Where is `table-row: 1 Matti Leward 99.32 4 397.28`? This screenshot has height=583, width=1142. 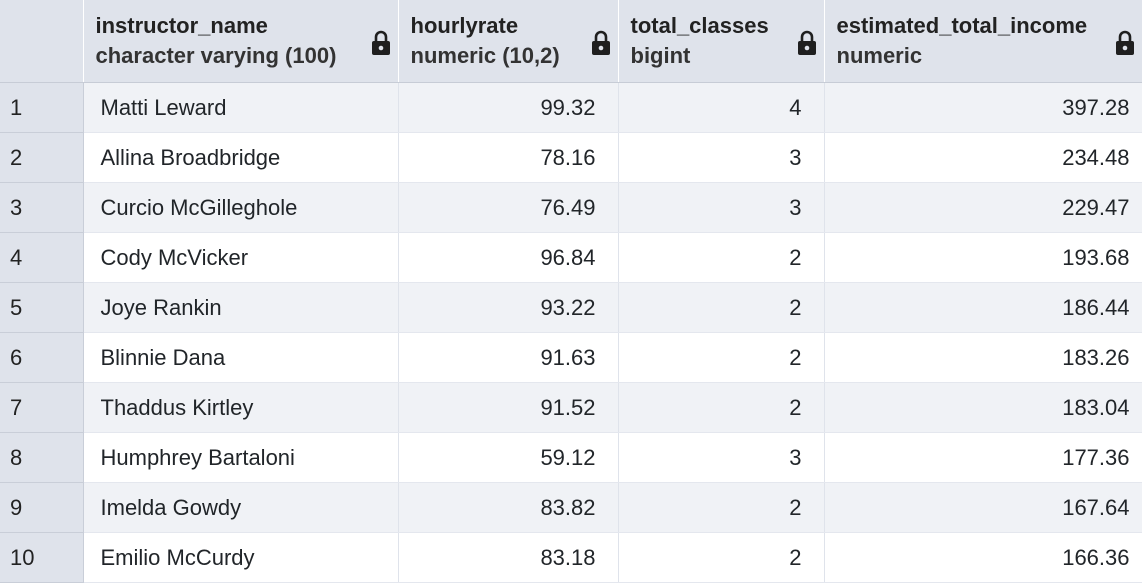 table-row: 1 Matti Leward 99.32 4 397.28 is located at coordinates (571, 107).